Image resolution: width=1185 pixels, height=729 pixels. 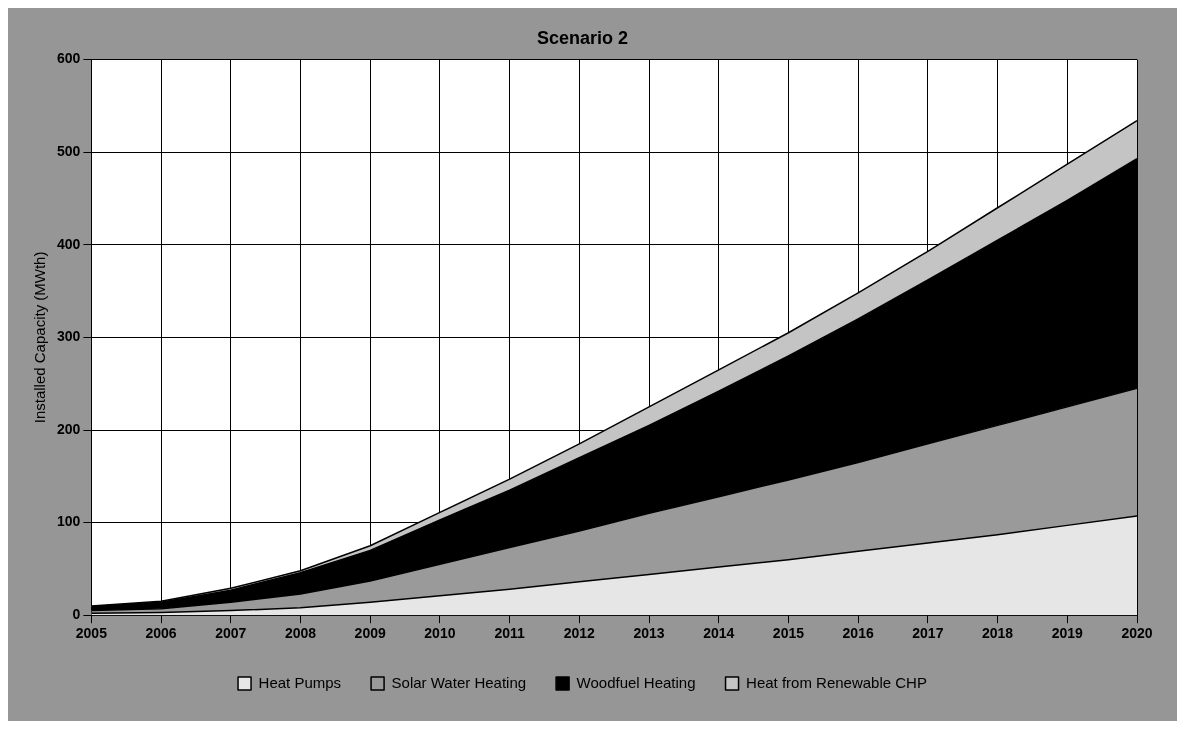 What do you see at coordinates (510, 633) in the screenshot?
I see `x-tick-label: 2011` at bounding box center [510, 633].